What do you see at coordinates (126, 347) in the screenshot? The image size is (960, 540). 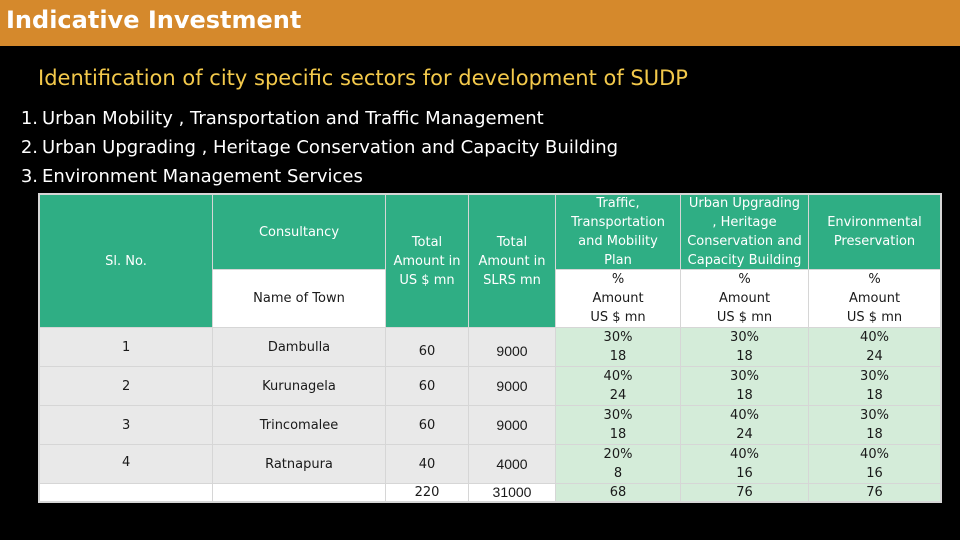 I see `table-row-sl: 1` at bounding box center [126, 347].